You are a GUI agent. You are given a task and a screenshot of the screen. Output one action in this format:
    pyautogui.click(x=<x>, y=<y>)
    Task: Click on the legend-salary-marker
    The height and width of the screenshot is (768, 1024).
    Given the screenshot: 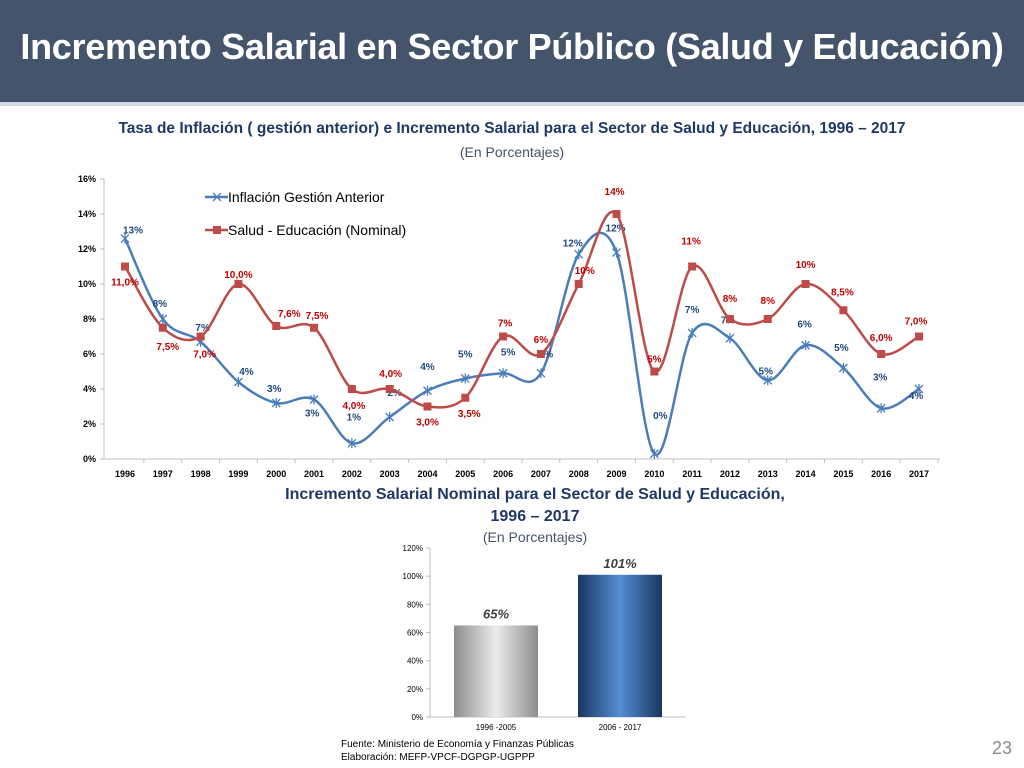 What is the action you would take?
    pyautogui.click(x=217, y=230)
    